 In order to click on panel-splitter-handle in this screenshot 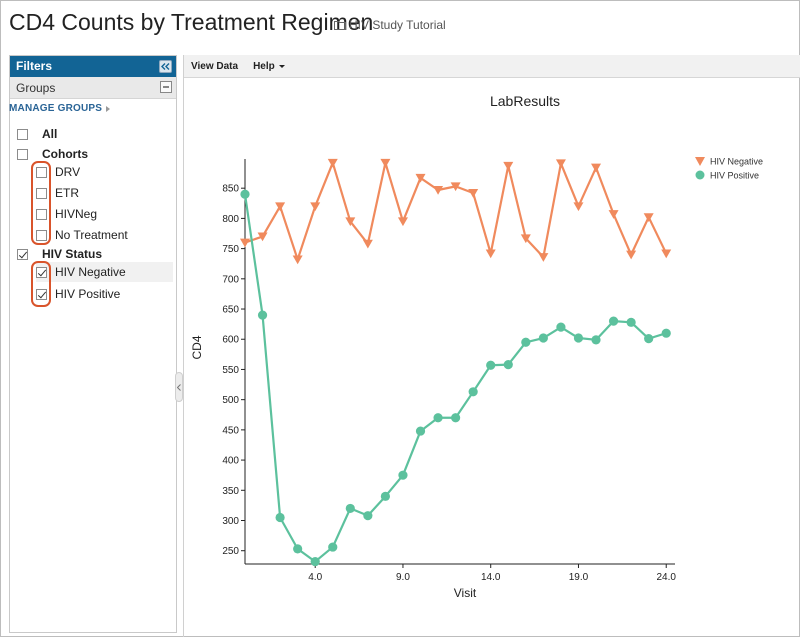, I will do `click(179, 387)`.